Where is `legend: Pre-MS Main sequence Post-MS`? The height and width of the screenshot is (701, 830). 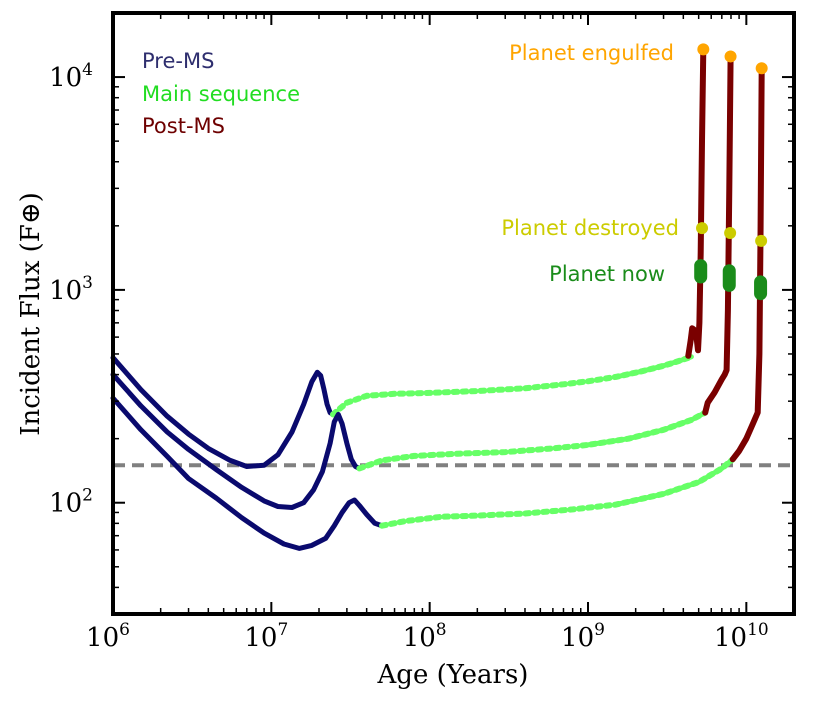
legend: Pre-MS Main sequence Post-MS is located at coordinates (221, 93).